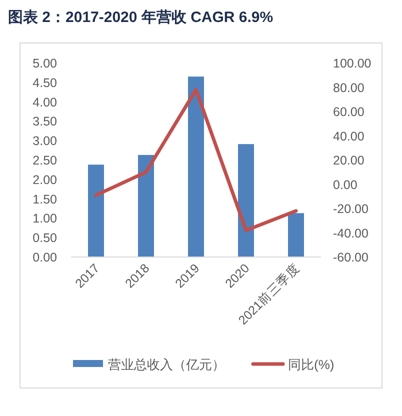 This screenshot has width=402, height=416. I want to click on y-tick-label: 0.00, so click(45, 257).